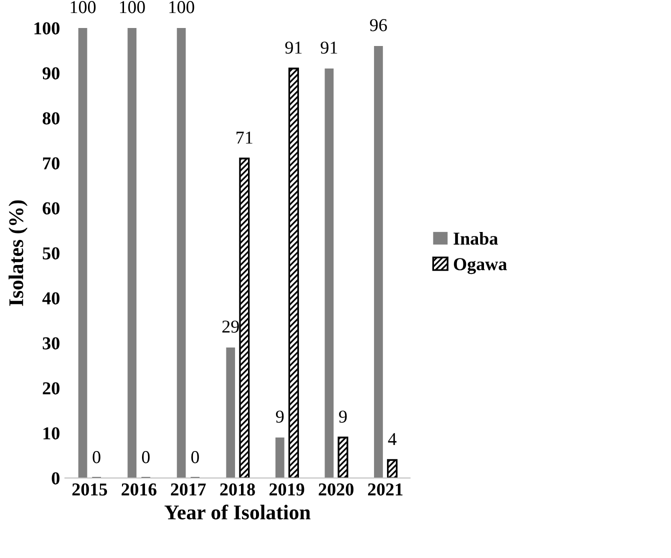 The height and width of the screenshot is (558, 671). What do you see at coordinates (480, 266) in the screenshot?
I see `legend-label: Ogawa` at bounding box center [480, 266].